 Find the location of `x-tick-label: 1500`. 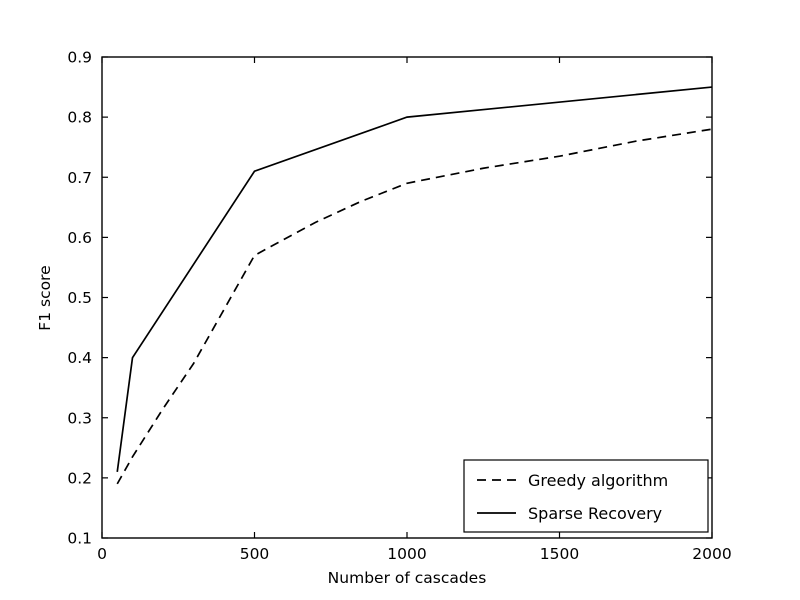

x-tick-label: 1500 is located at coordinates (559, 554).